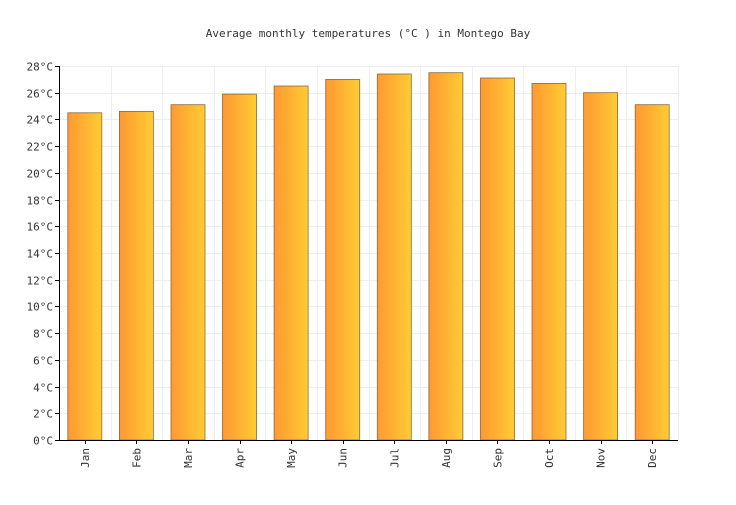 This screenshot has width=736, height=505. Describe the element at coordinates (40, 201) in the screenshot. I see `y-tick-label: 18°C` at that location.